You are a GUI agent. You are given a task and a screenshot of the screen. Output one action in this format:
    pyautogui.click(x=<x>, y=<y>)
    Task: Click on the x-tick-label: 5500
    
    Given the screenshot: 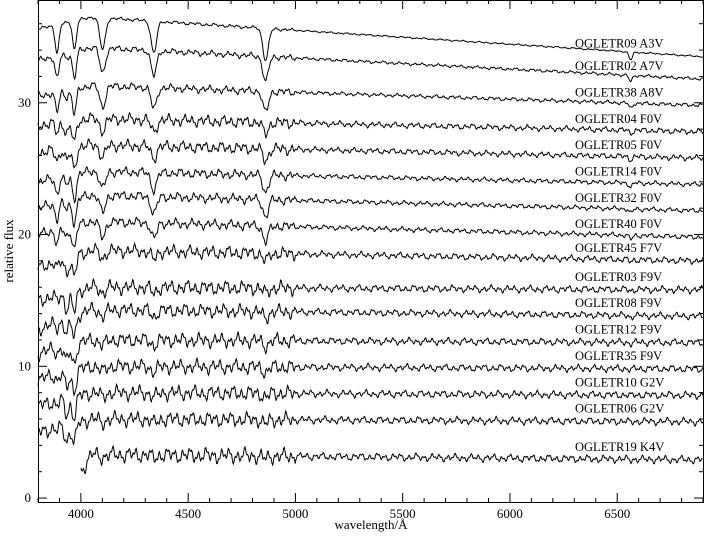 What is the action you would take?
    pyautogui.click(x=403, y=513)
    